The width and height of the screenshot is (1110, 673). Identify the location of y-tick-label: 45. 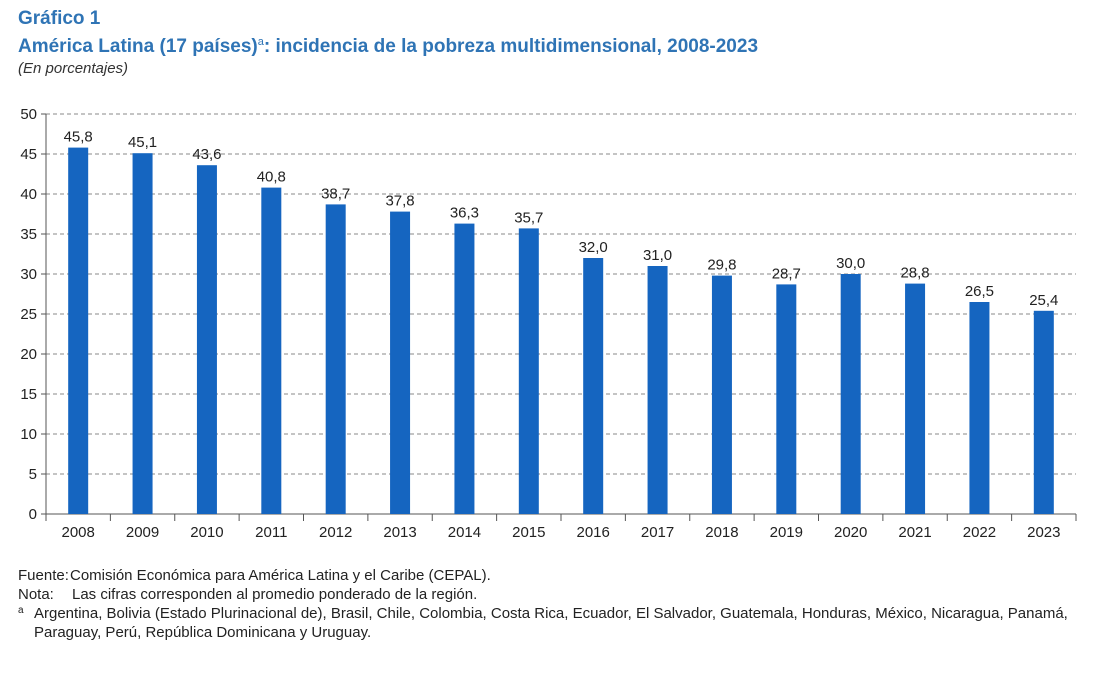
(28, 154).